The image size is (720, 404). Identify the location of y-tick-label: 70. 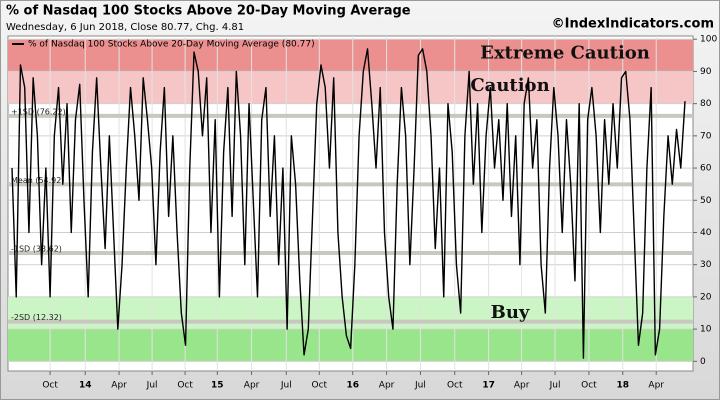
(706, 136).